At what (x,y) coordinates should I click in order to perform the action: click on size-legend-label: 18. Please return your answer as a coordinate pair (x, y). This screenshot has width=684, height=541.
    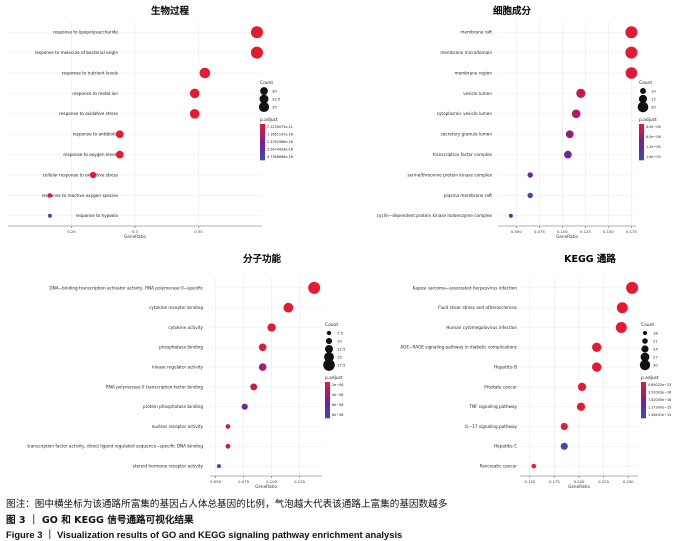
    Looking at the image, I should click on (655, 333).